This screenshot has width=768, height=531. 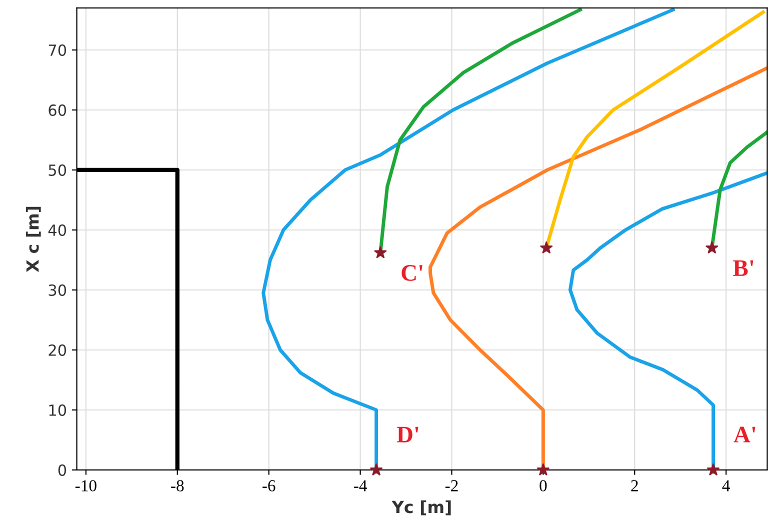 What do you see at coordinates (57, 170) in the screenshot?
I see `y-tick-label: 50` at bounding box center [57, 170].